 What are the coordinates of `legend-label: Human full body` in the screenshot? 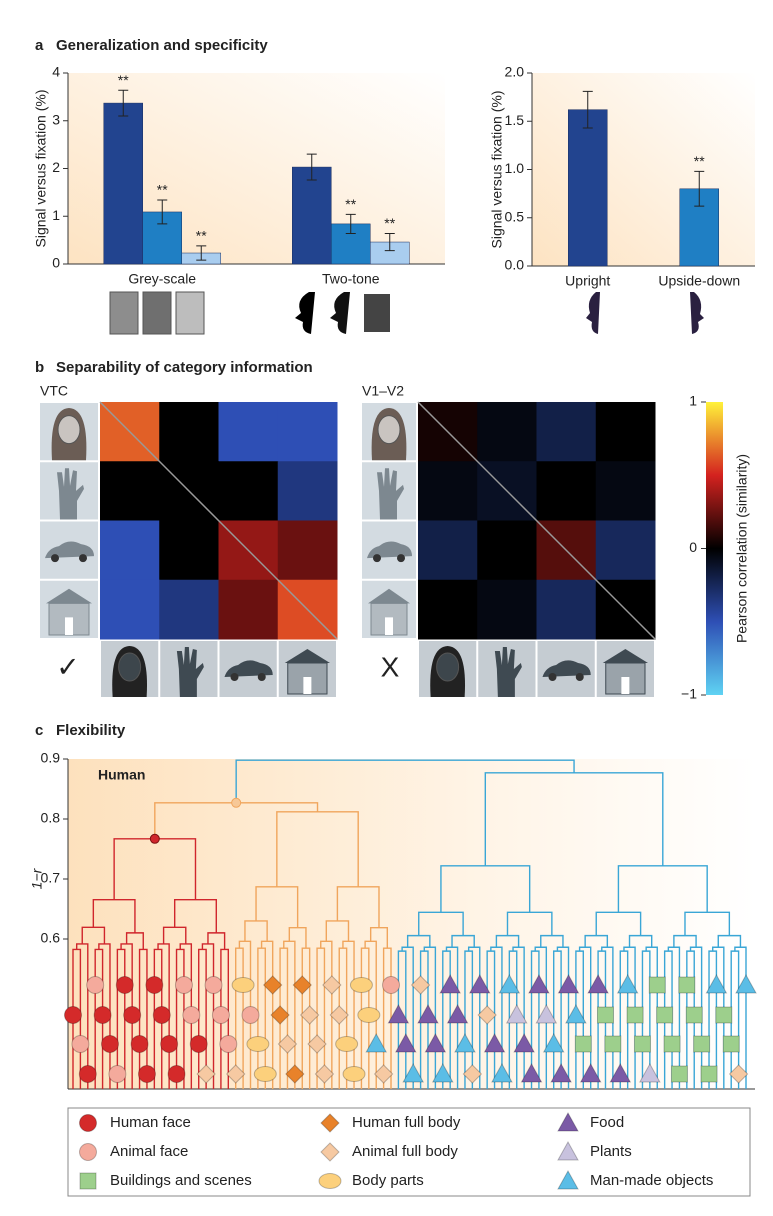 It's located at (406, 1122).